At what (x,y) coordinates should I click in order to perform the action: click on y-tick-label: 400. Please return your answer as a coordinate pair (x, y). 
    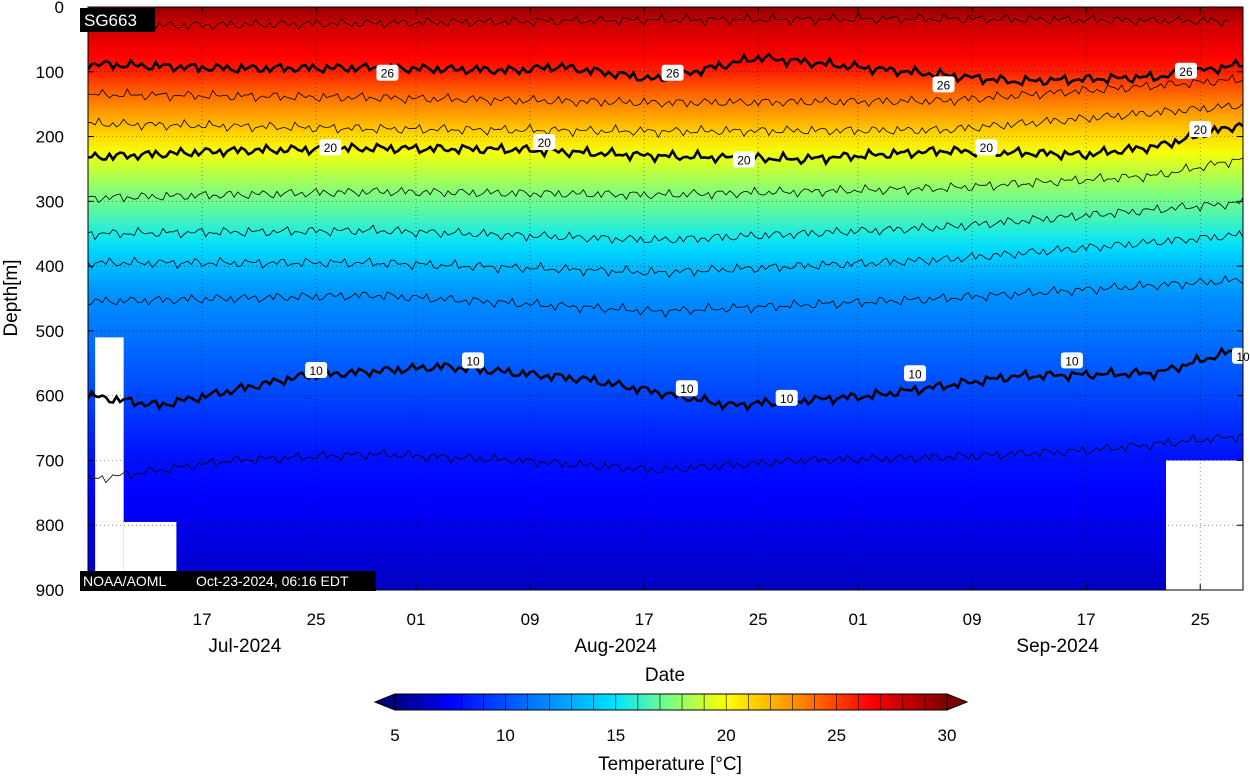
    Looking at the image, I should click on (50, 266).